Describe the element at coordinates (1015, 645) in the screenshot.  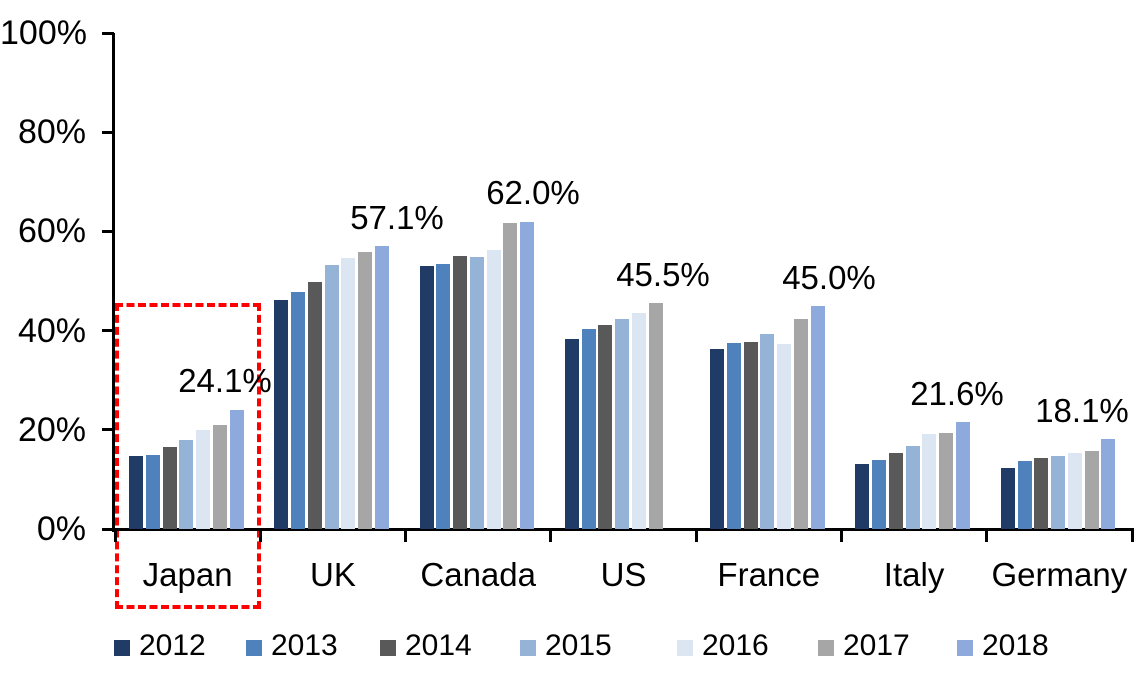
I see `legend-label-2018: 2018` at that location.